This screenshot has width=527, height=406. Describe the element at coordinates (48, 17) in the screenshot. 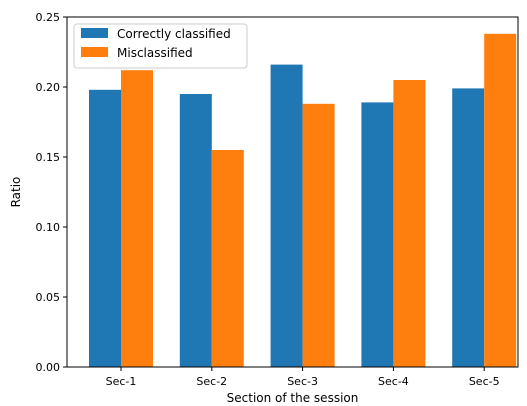

I see `y-tick-label: 0.25` at that location.